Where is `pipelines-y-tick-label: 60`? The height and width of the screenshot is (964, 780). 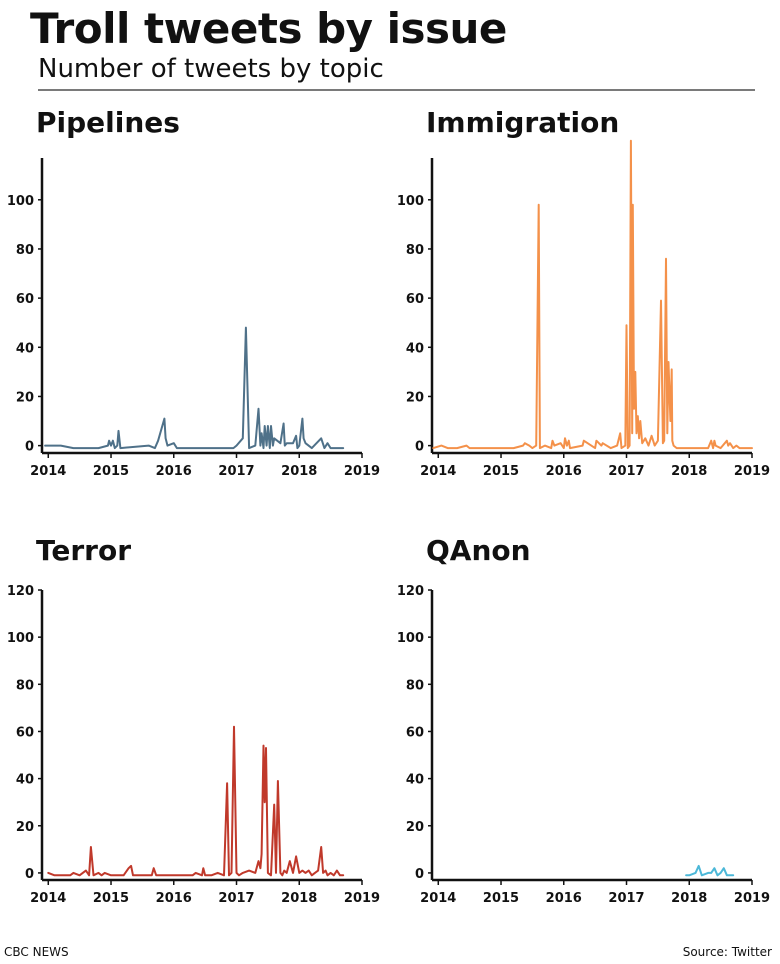
pipelines-y-tick-label: 60 is located at coordinates (25, 299).